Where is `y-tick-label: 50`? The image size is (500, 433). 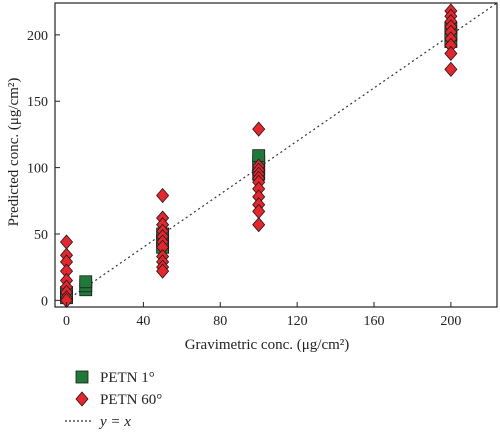
y-tick-label: 50 is located at coordinates (41, 235).